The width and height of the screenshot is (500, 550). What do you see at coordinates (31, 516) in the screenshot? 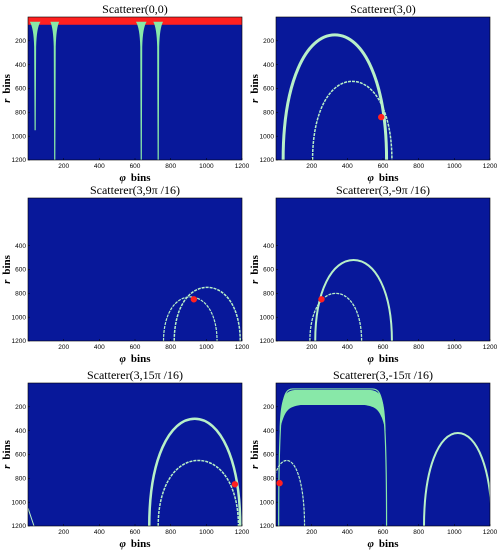
I see `edge-curve` at bounding box center [31, 516].